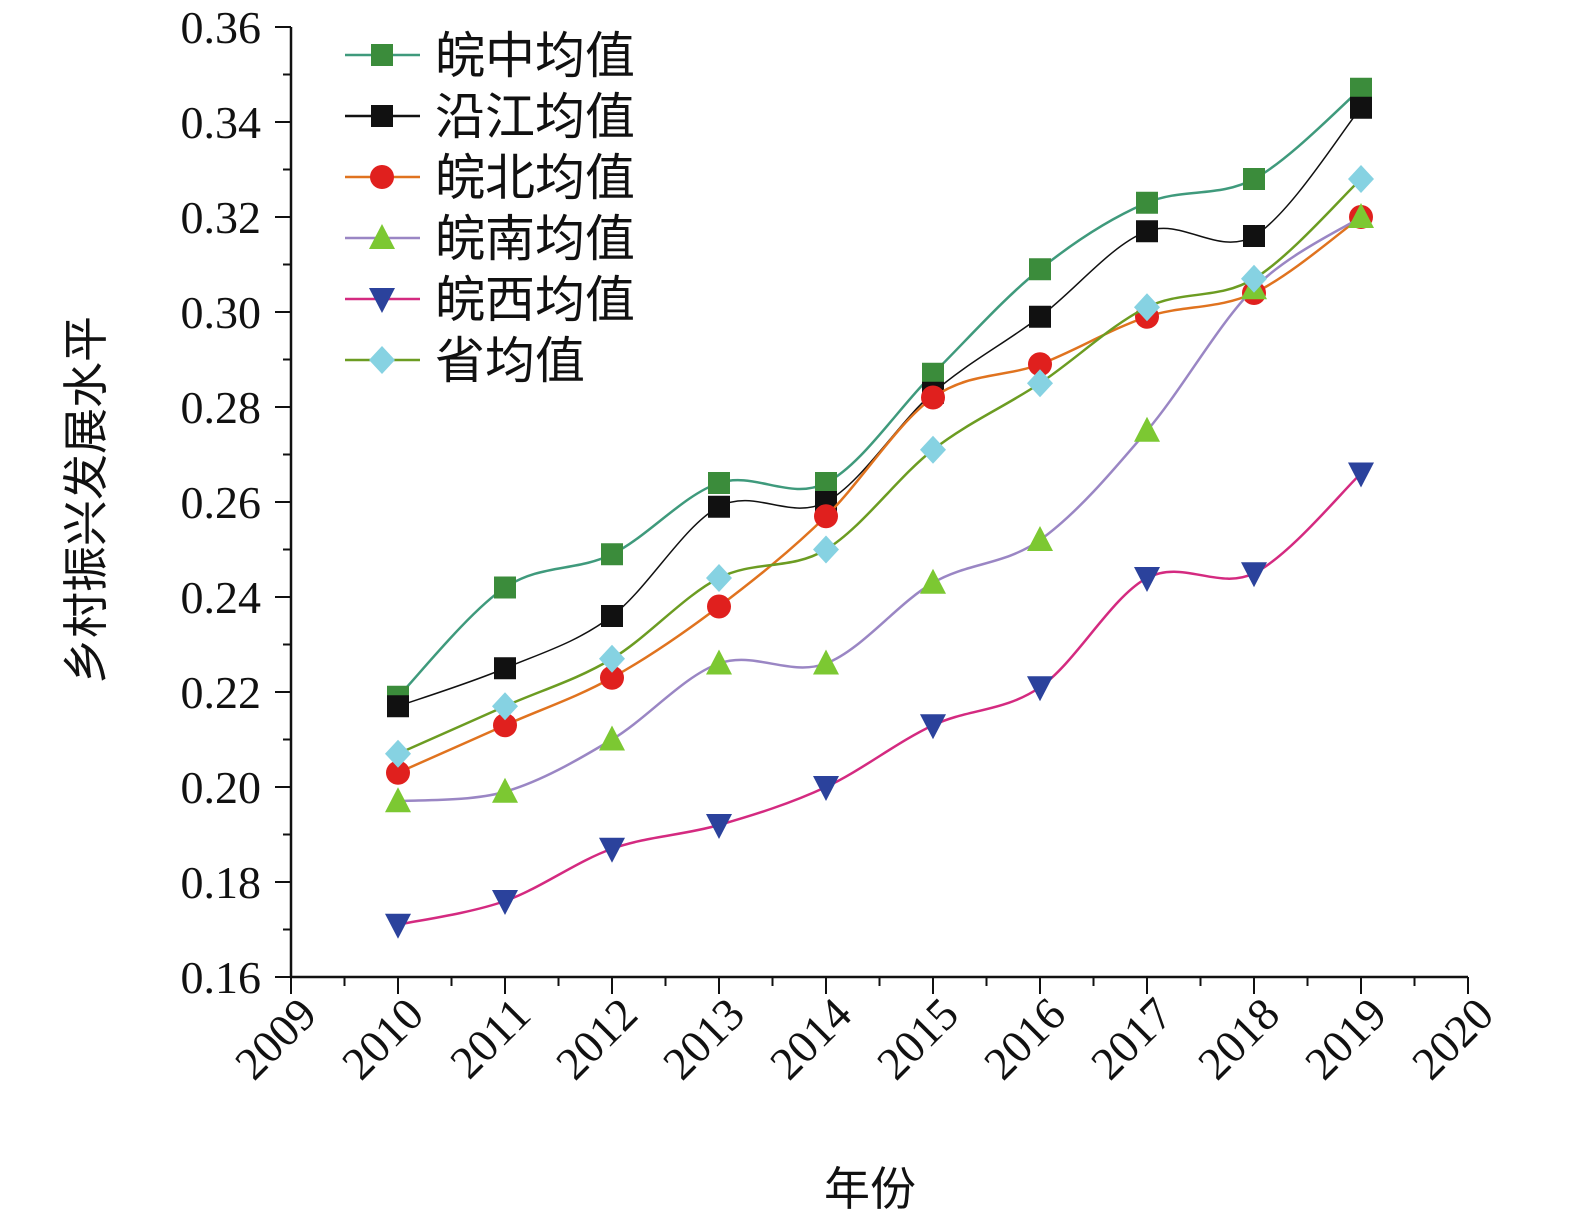 The width and height of the screenshot is (1575, 1226). I want to click on x-tick-label: 2011, so click(490, 1038).